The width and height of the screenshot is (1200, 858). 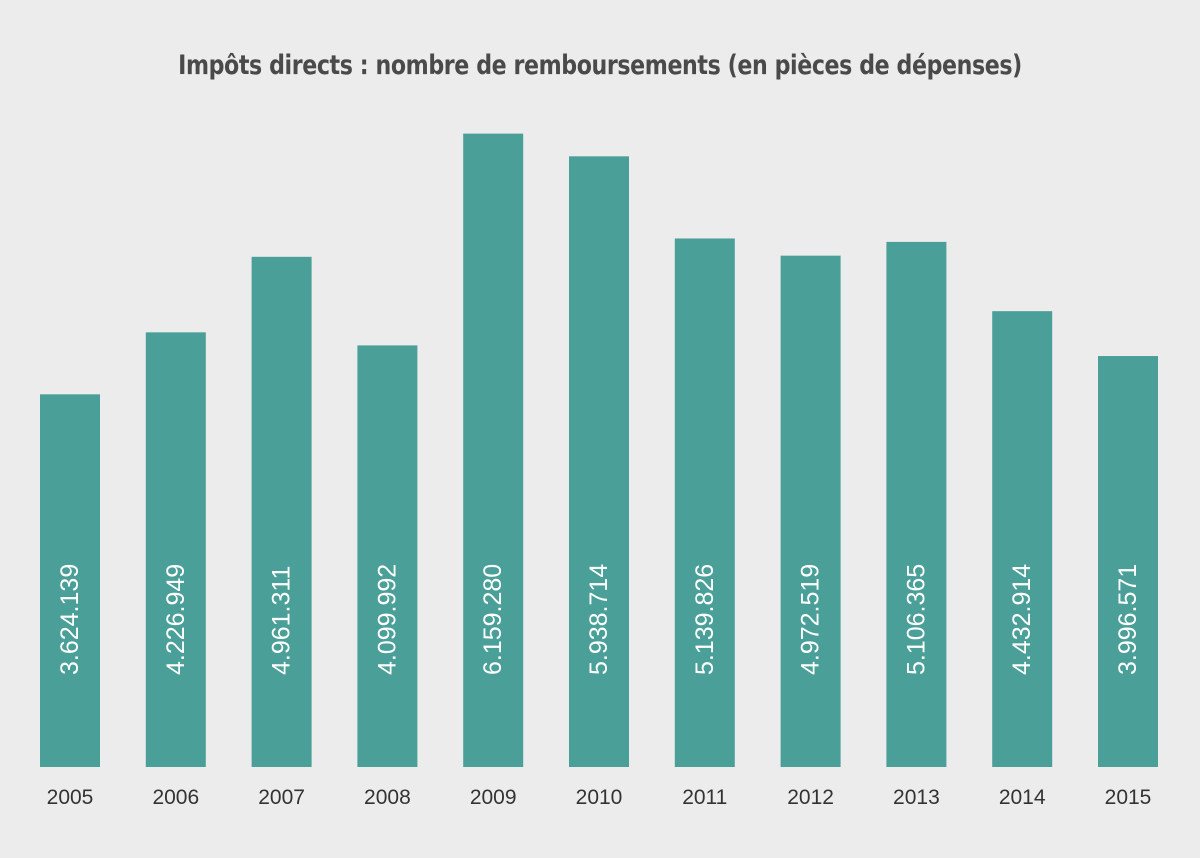 What do you see at coordinates (810, 511) in the screenshot?
I see `bar-2012` at bounding box center [810, 511].